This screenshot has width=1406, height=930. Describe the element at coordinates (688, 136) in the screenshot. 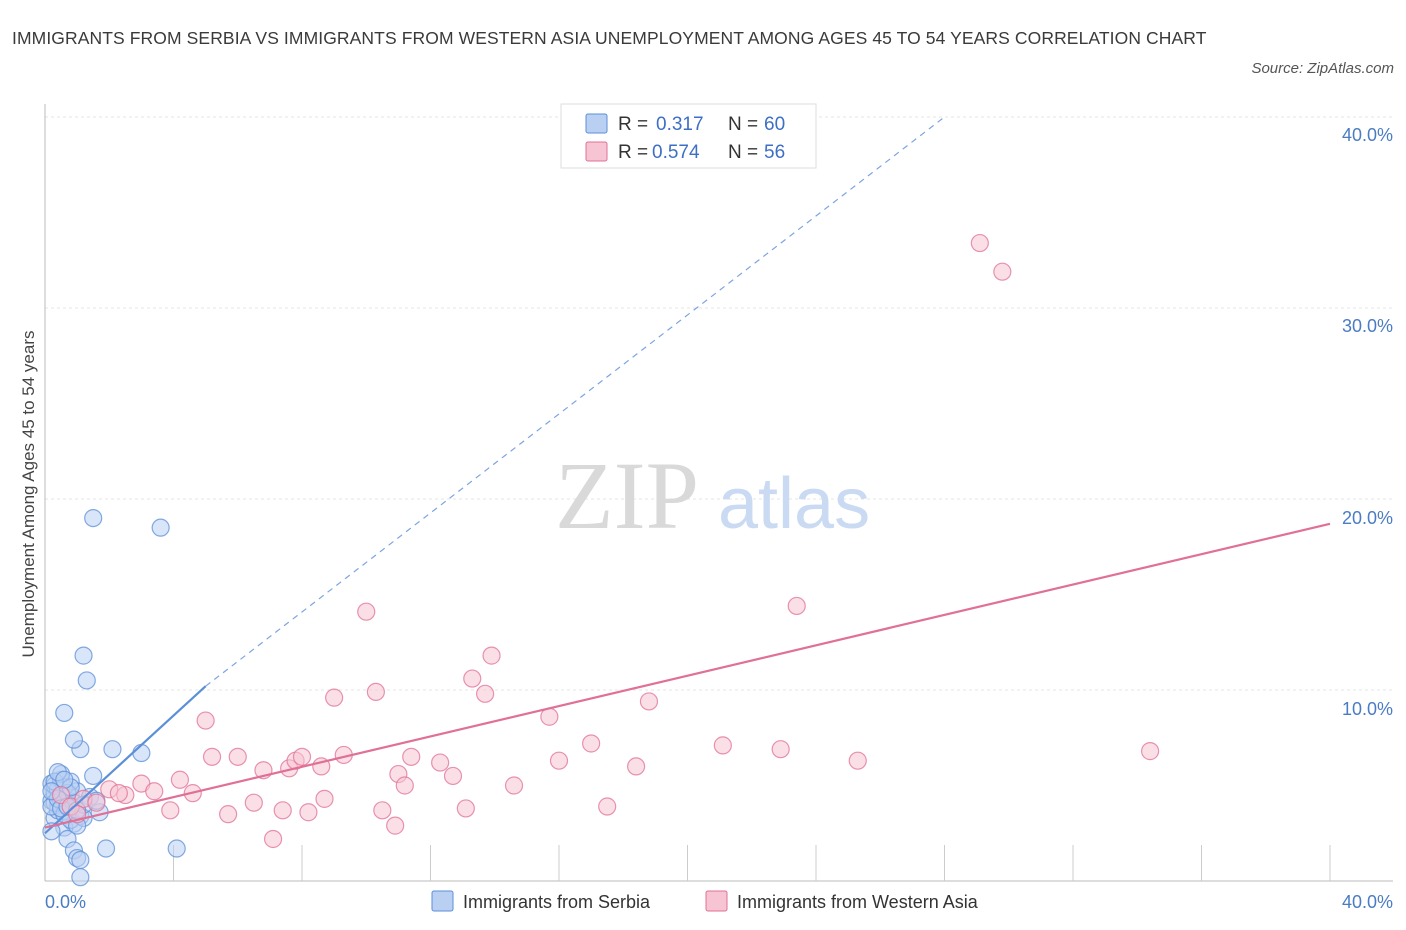

I see `legend: R = 0.317 N = 60 R = 0.574 N = 56` at that location.